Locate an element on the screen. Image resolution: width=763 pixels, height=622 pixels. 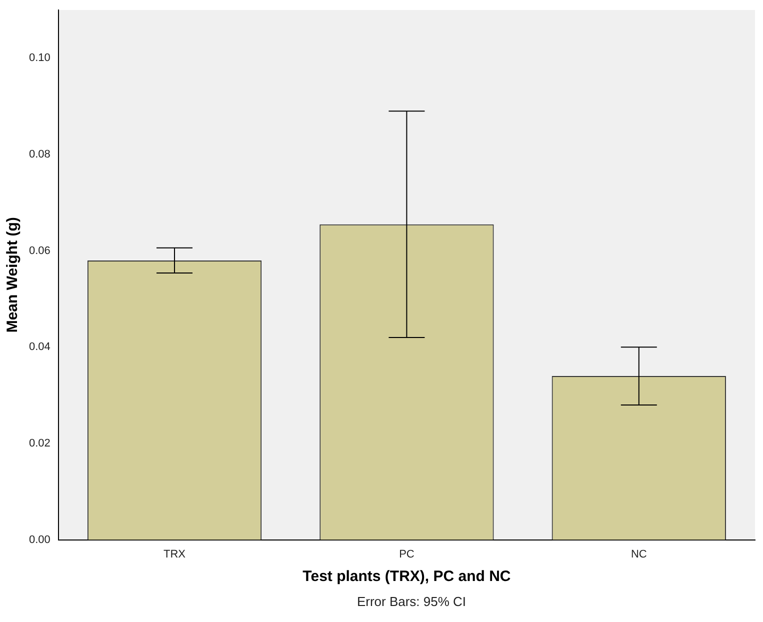
y-tick-label: 0.02 is located at coordinates (39, 444).